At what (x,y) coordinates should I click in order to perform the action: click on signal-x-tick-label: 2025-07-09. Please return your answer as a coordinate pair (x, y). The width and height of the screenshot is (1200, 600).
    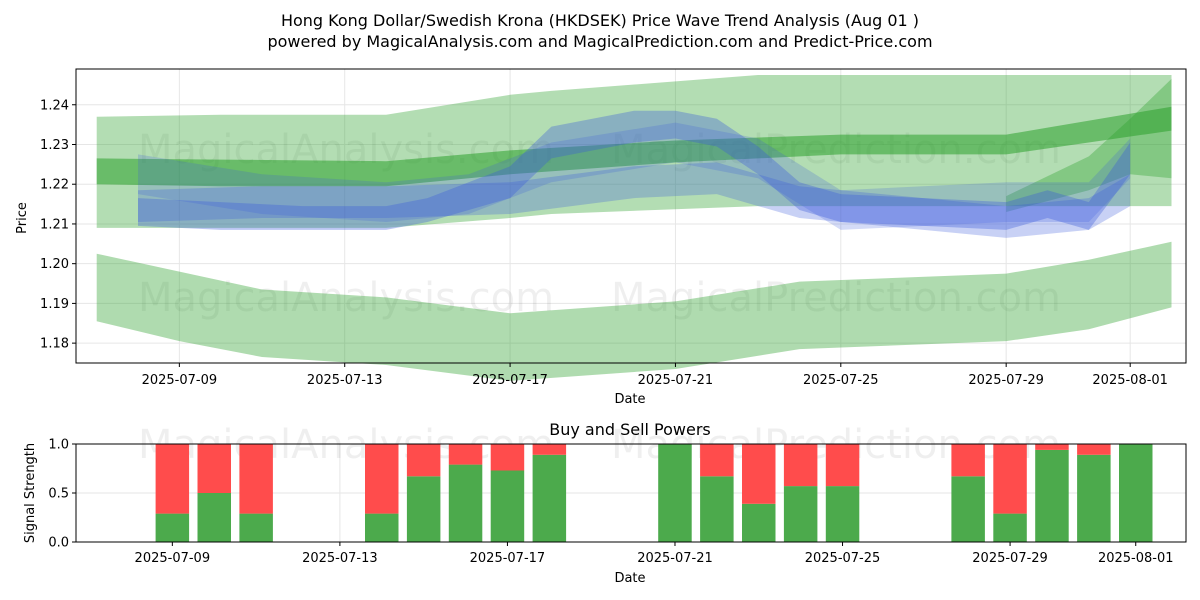
    Looking at the image, I should click on (173, 558).